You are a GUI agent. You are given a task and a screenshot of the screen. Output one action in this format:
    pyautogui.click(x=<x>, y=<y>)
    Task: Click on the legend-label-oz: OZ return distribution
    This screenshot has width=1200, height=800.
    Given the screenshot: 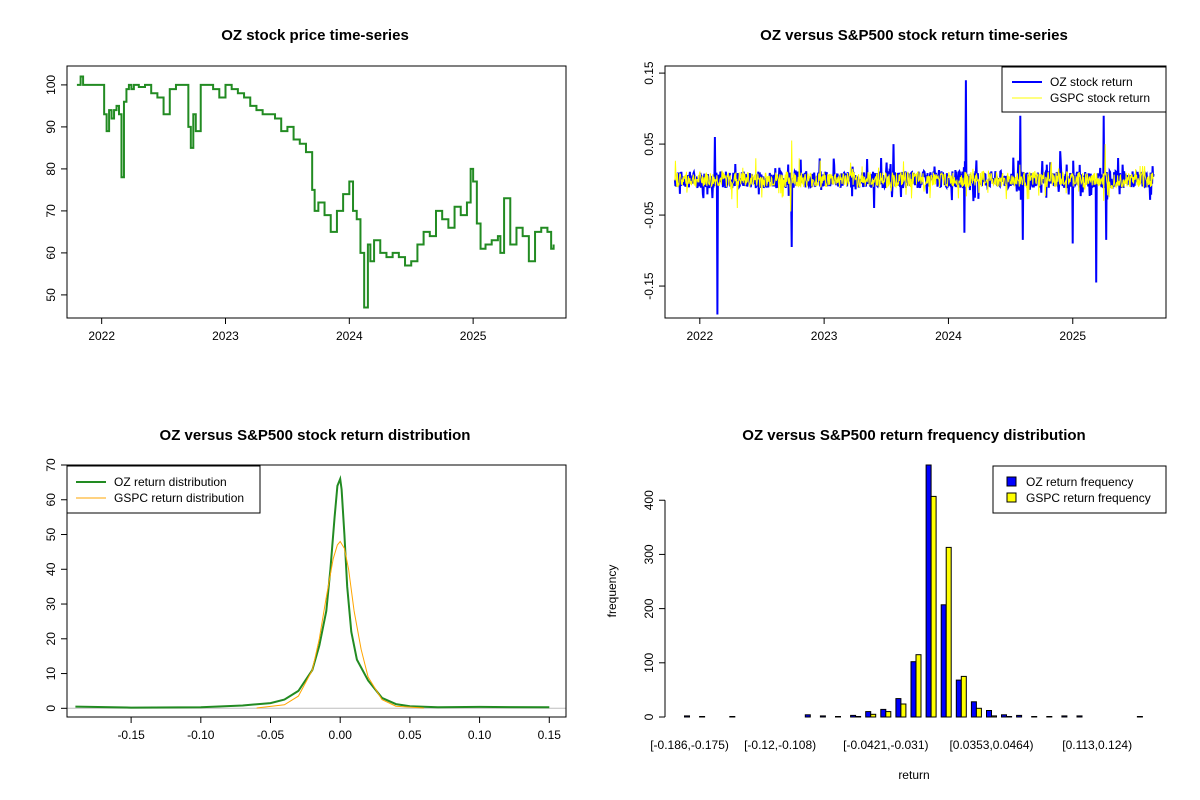 What is the action you would take?
    pyautogui.click(x=170, y=482)
    